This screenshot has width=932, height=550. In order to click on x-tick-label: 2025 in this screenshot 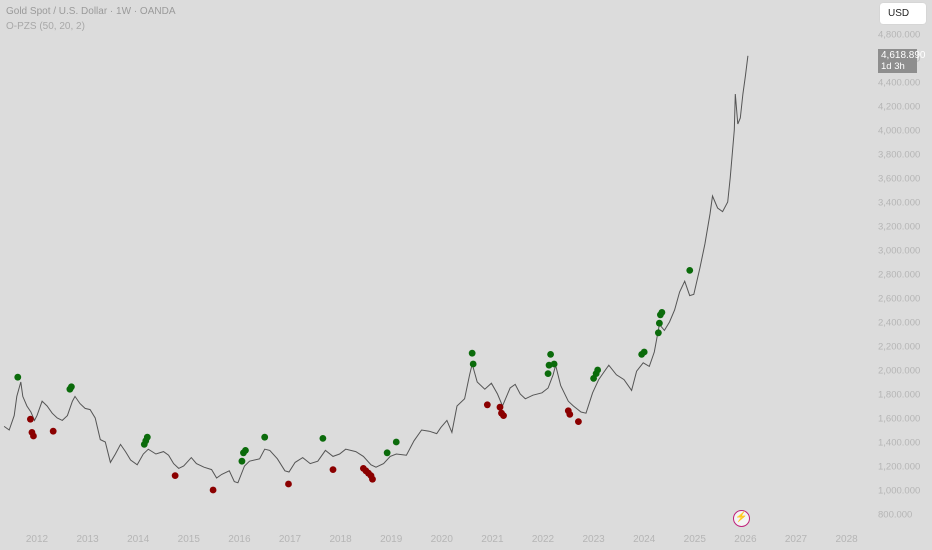, I will do `click(695, 539)`.